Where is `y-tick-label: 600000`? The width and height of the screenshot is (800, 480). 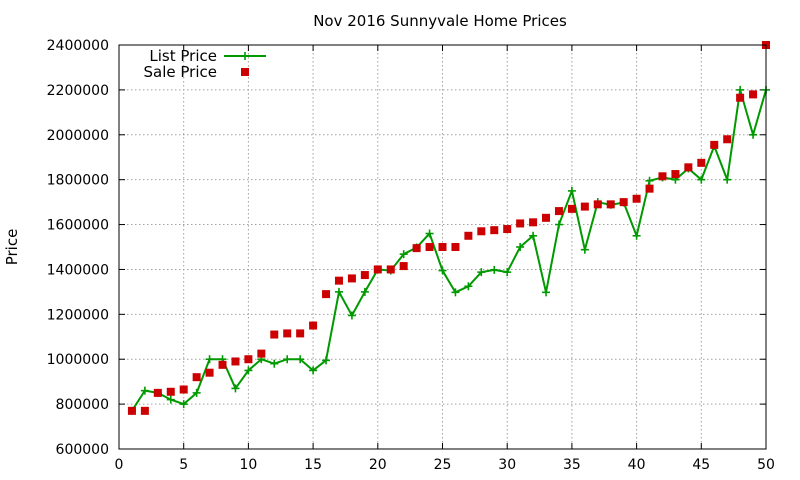 y-tick-label: 600000 is located at coordinates (82, 450).